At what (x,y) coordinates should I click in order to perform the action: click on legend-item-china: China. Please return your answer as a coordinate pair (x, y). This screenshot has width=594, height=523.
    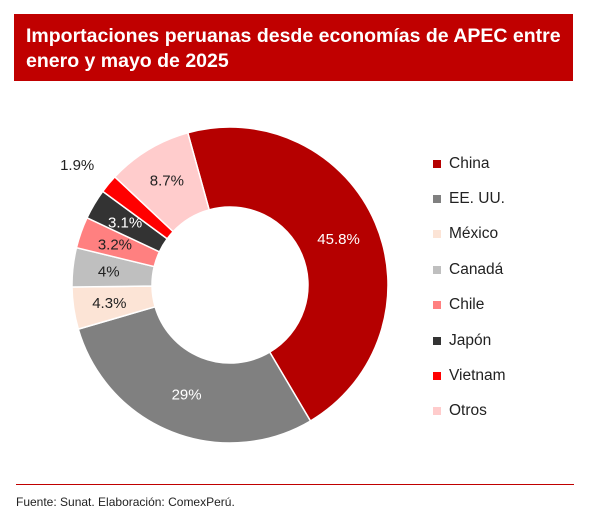
    Looking at the image, I should click on (508, 163).